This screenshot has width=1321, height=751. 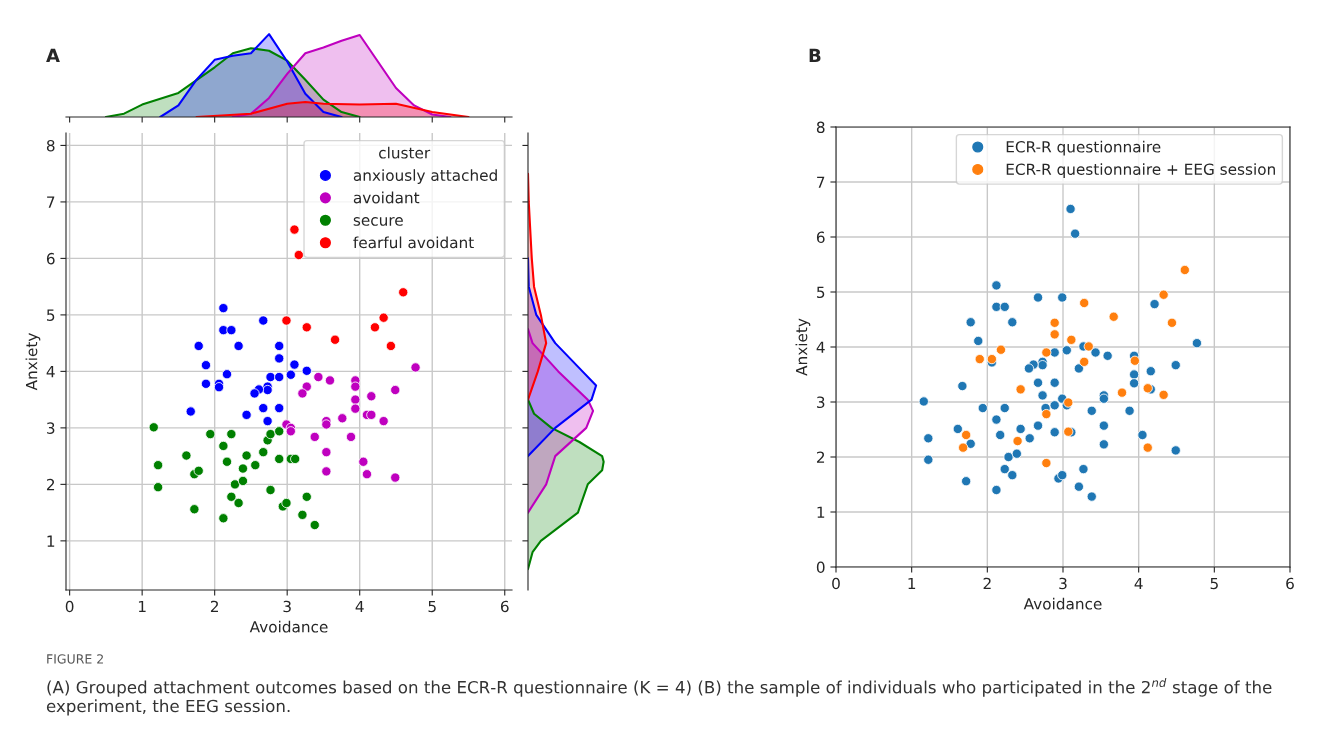 What do you see at coordinates (659, 697) in the screenshot?
I see `text: (A) Grouped attachment outcomes based on the ECR-R questionnaire (K = 4) (B) the sample of individuals who participated in the 2$^{nd}$ stage of the experiment, the EEG session.` at bounding box center [659, 697].